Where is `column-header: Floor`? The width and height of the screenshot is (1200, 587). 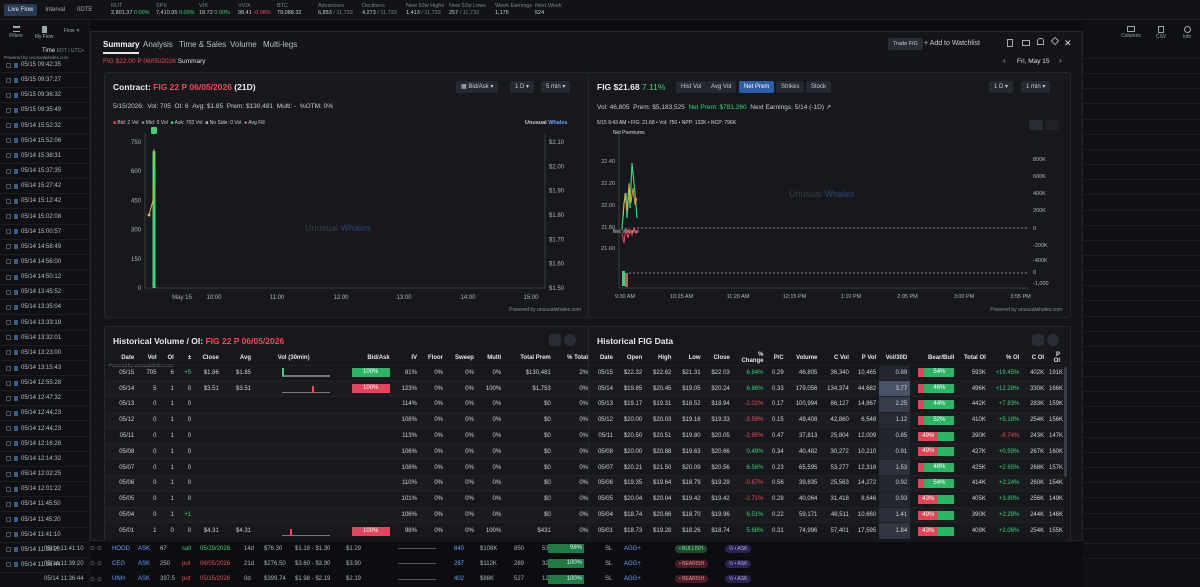 column-header: Floor is located at coordinates (435, 357).